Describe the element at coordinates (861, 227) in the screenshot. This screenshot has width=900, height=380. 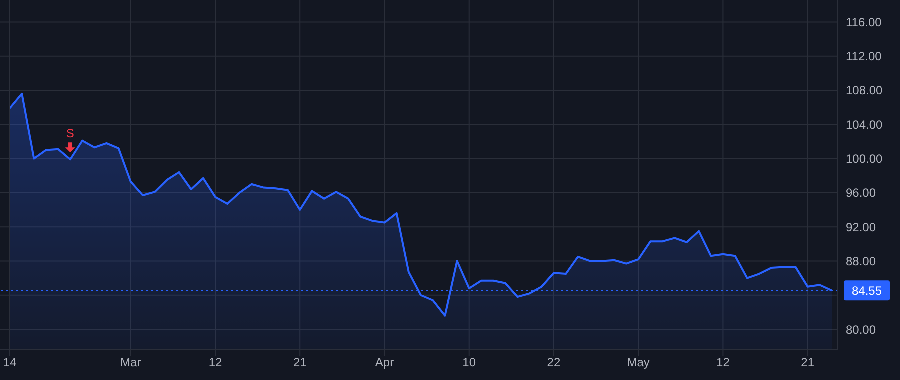
I see `y-tick-label: 92.00` at that location.